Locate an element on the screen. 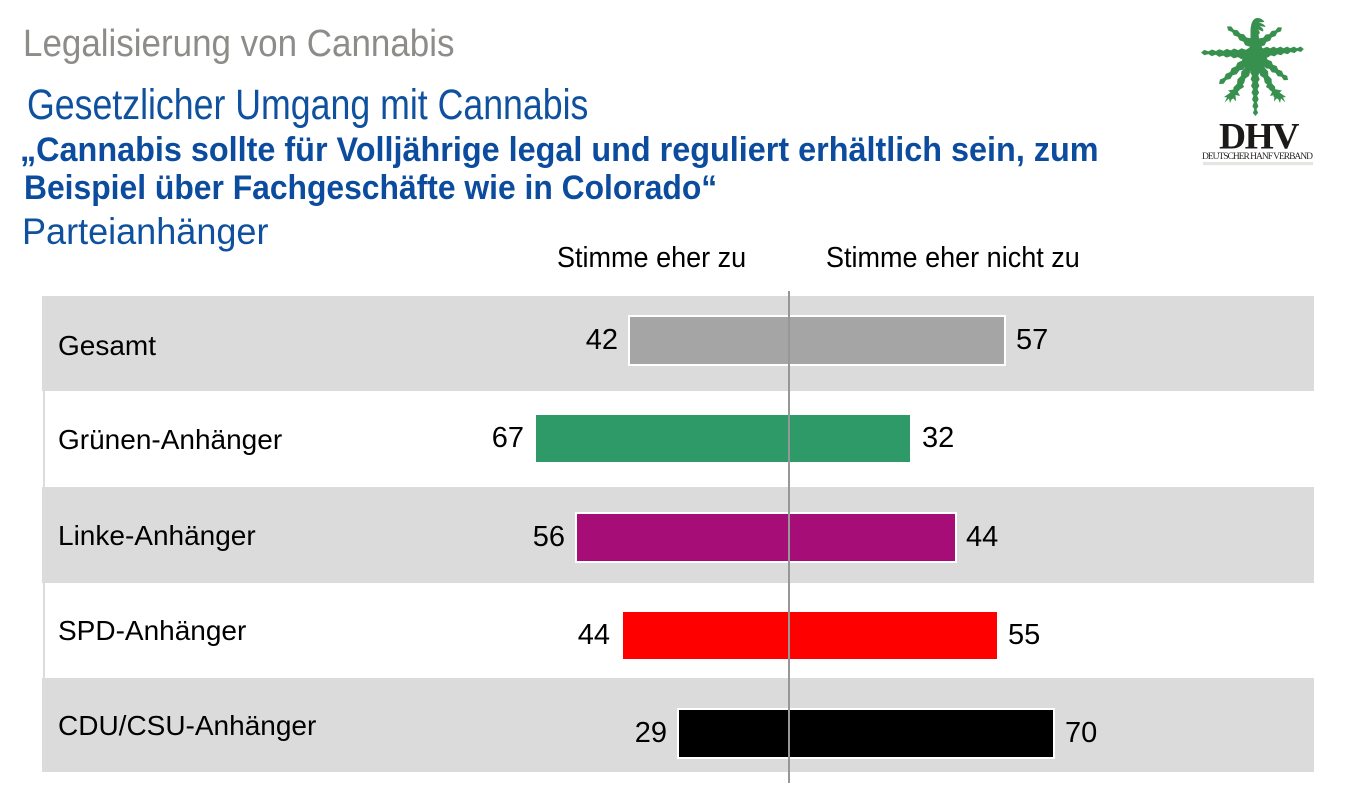 The height and width of the screenshot is (798, 1363). svg-text: DHV is located at coordinates (1259, 137).